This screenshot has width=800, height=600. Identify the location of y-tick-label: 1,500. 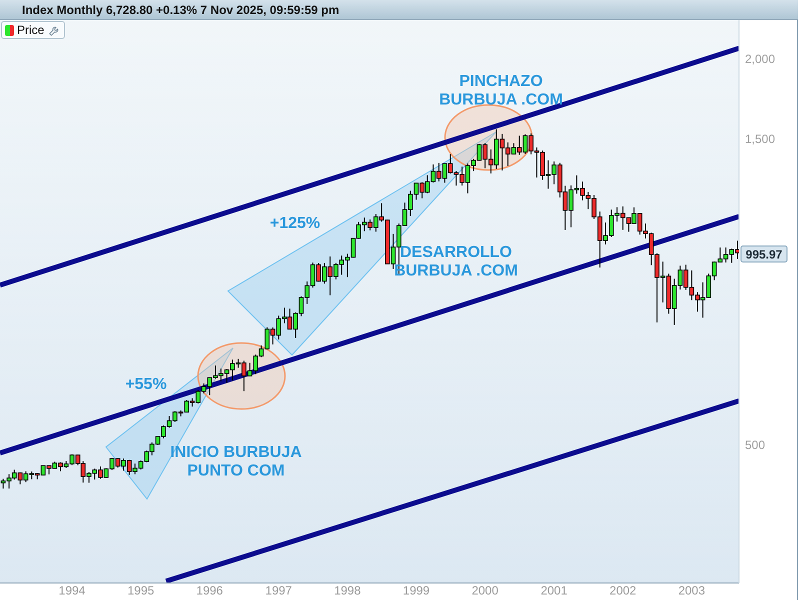
(760, 139).